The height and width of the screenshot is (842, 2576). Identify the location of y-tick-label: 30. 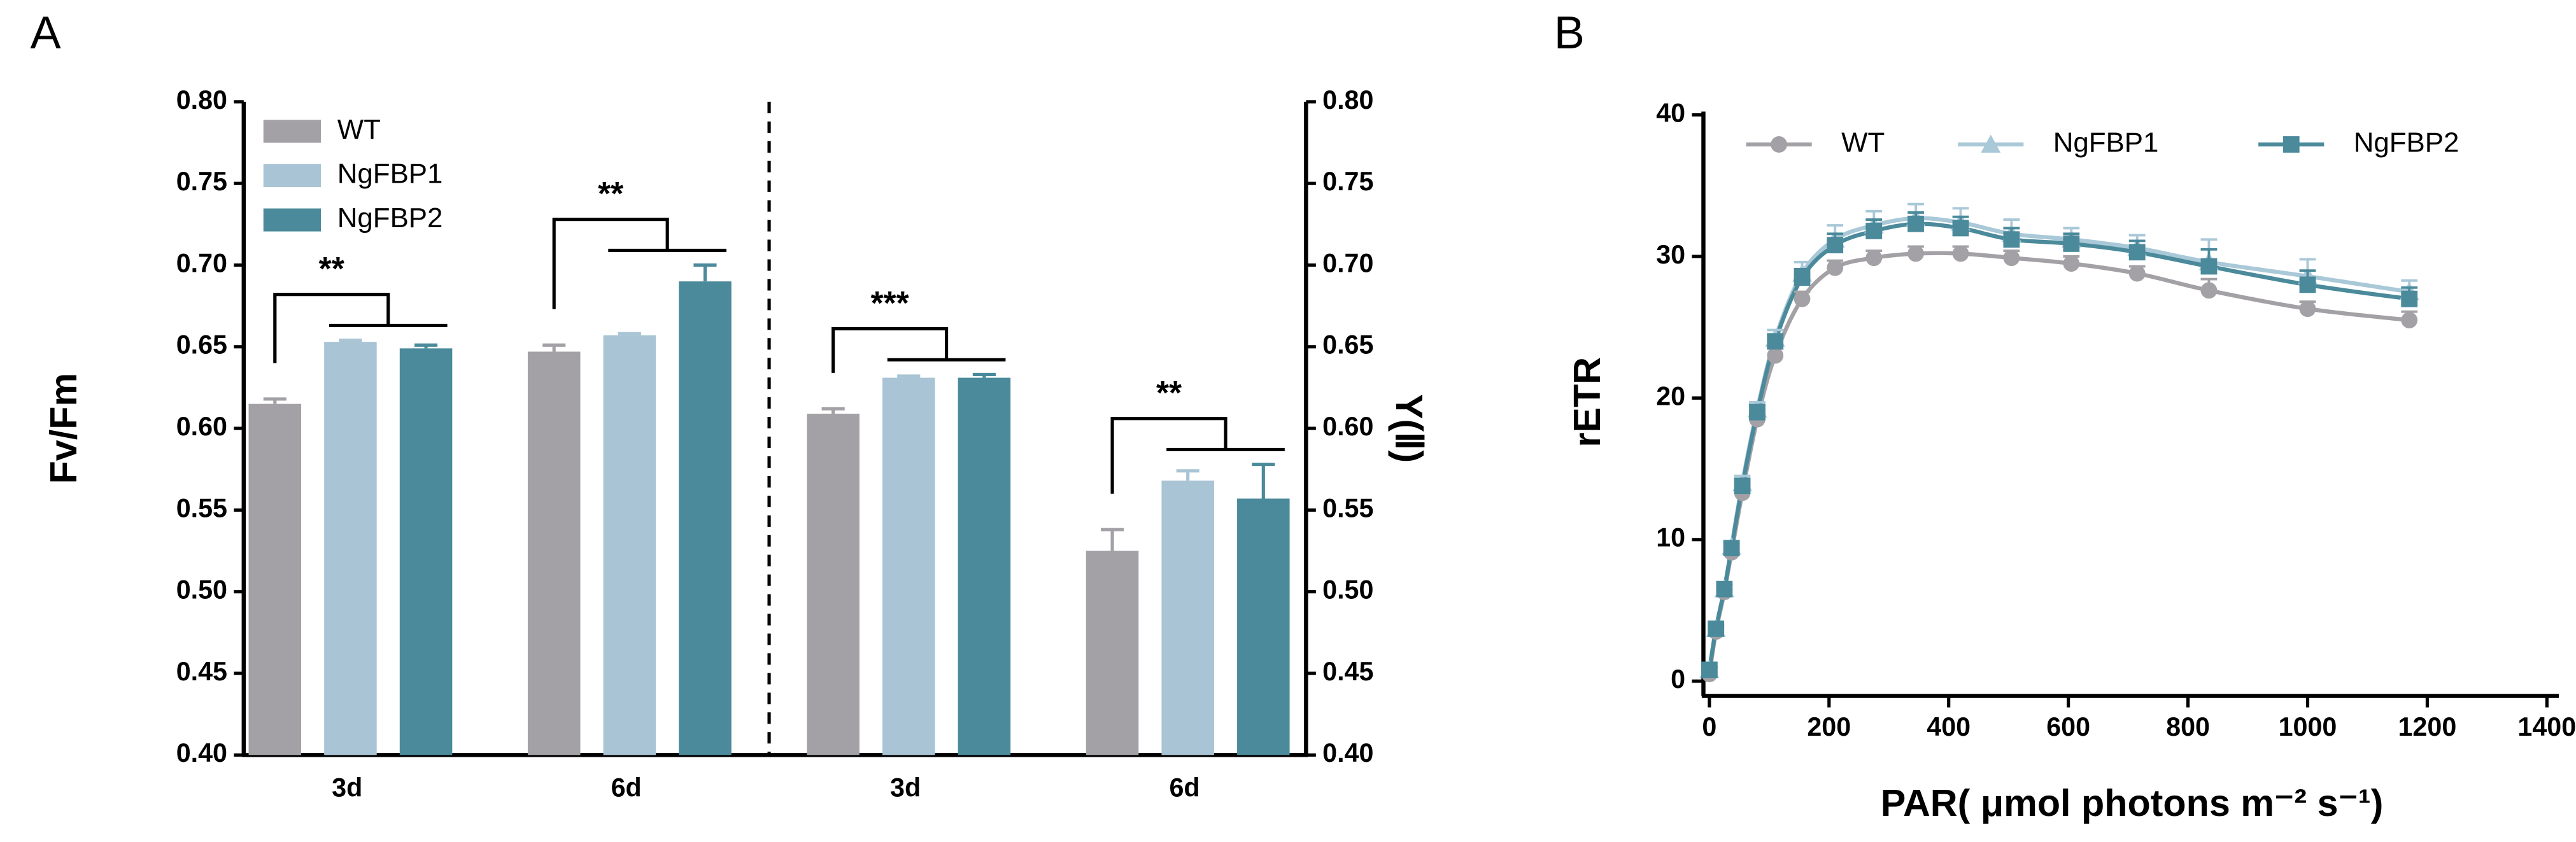
(1670, 254).